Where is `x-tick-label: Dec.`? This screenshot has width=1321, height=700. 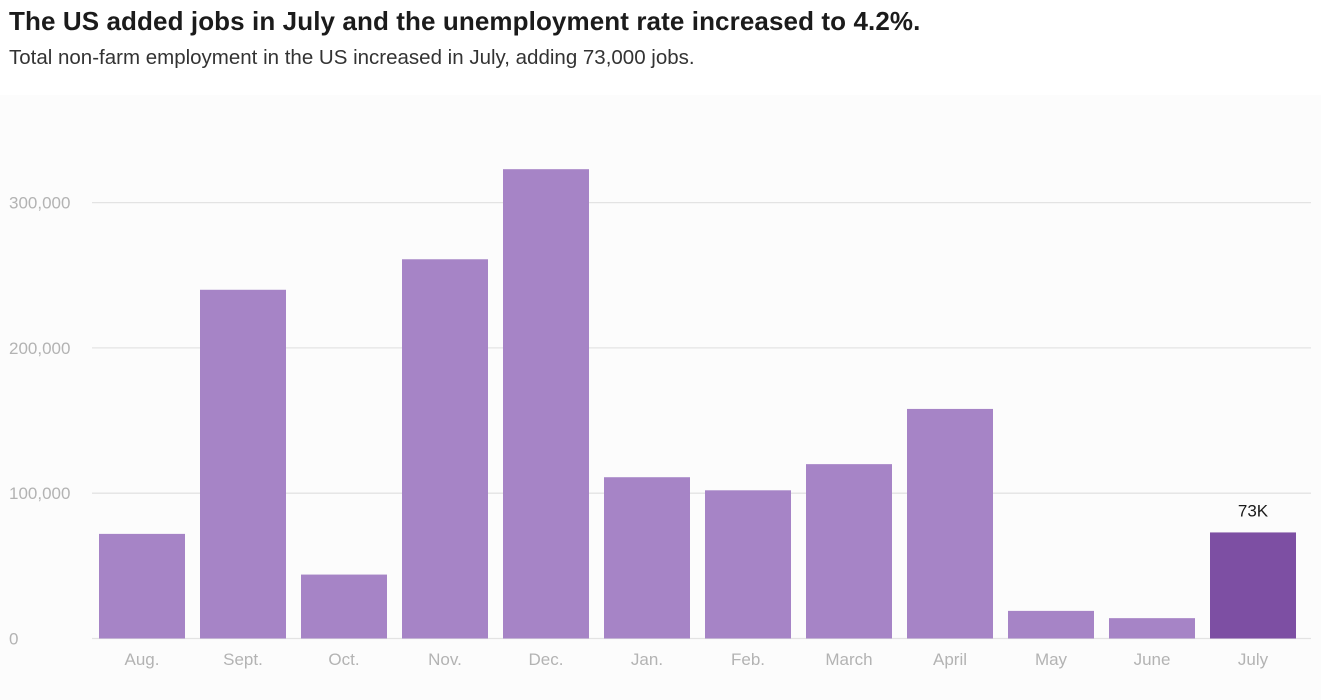 x-tick-label: Dec. is located at coordinates (546, 659).